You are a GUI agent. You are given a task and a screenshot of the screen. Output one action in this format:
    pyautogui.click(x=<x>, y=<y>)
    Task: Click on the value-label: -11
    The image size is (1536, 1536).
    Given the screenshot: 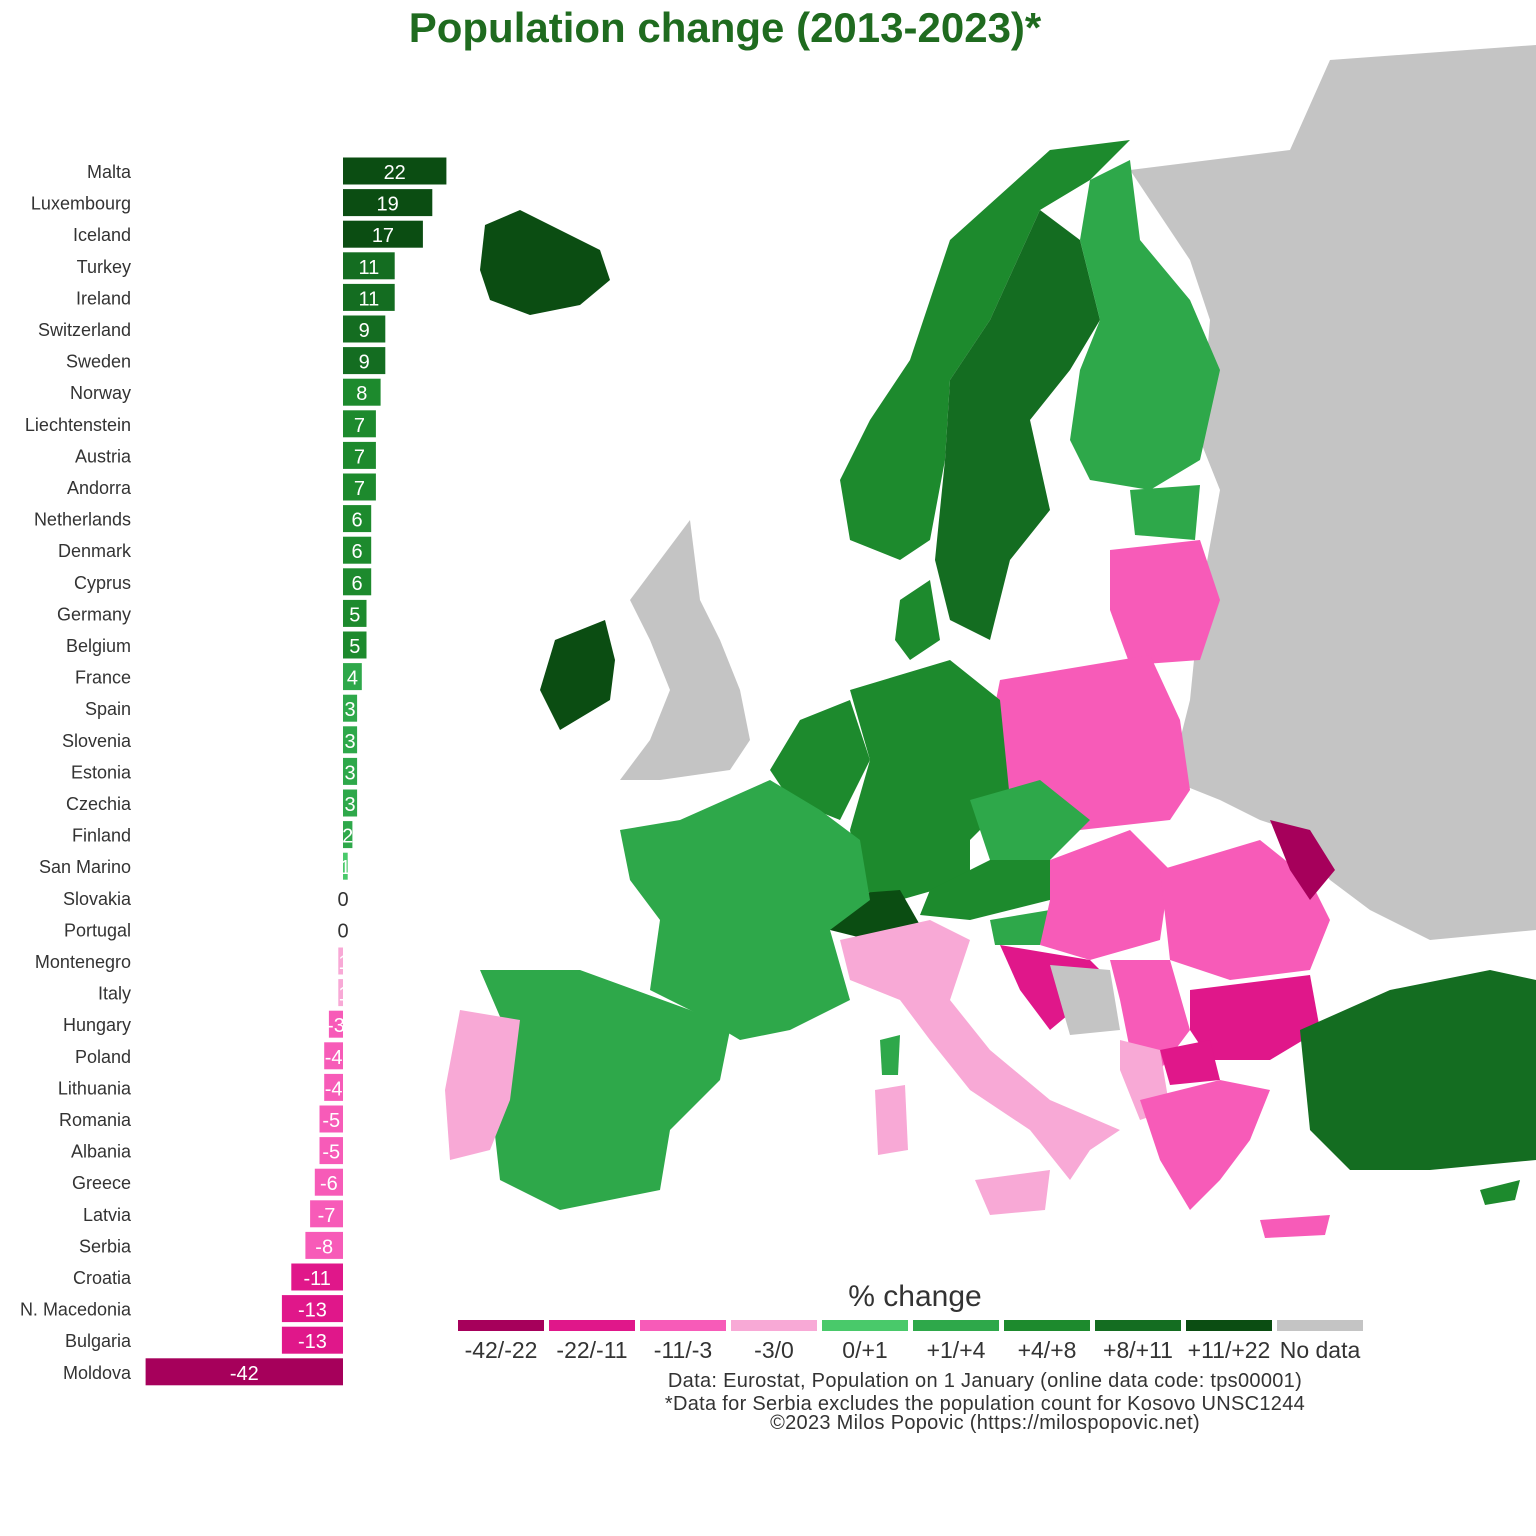 What is the action you would take?
    pyautogui.click(x=316, y=1279)
    